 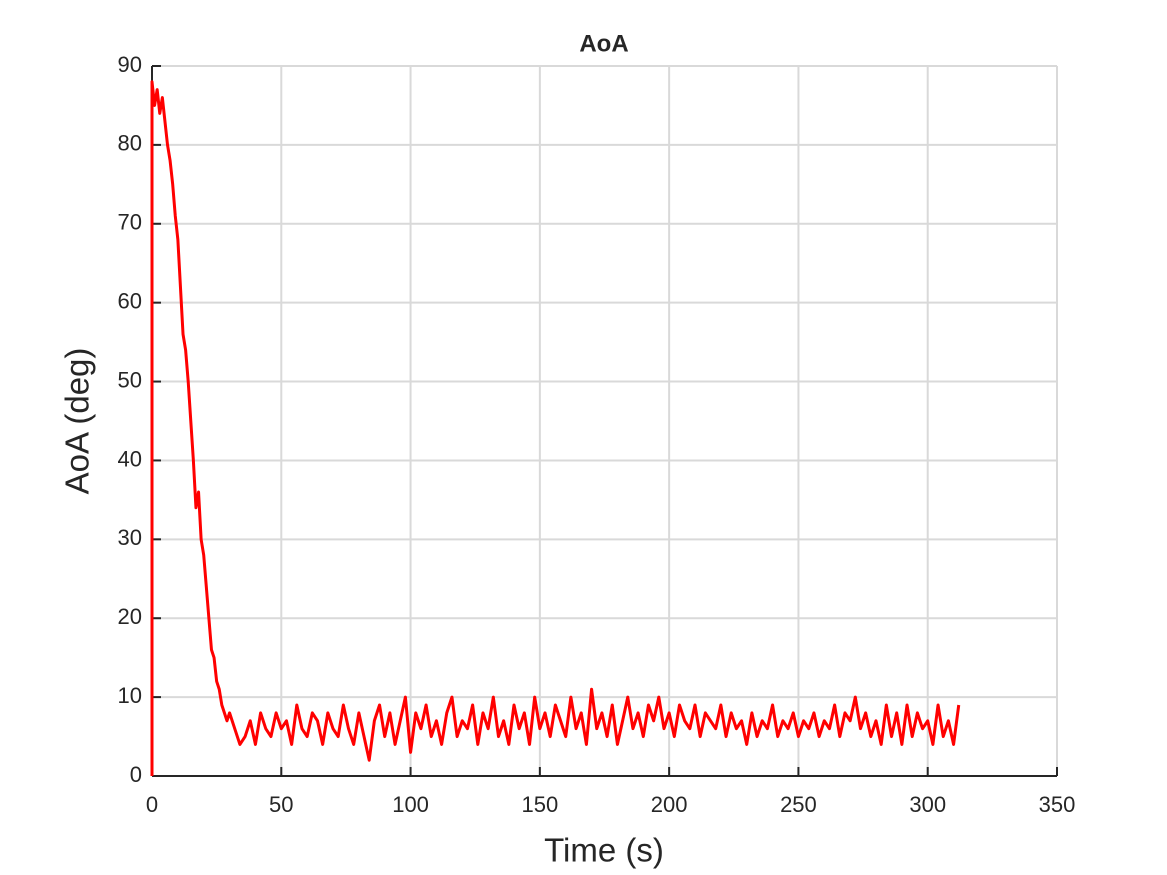 I want to click on y-tick-label: 60, so click(x=130, y=300).